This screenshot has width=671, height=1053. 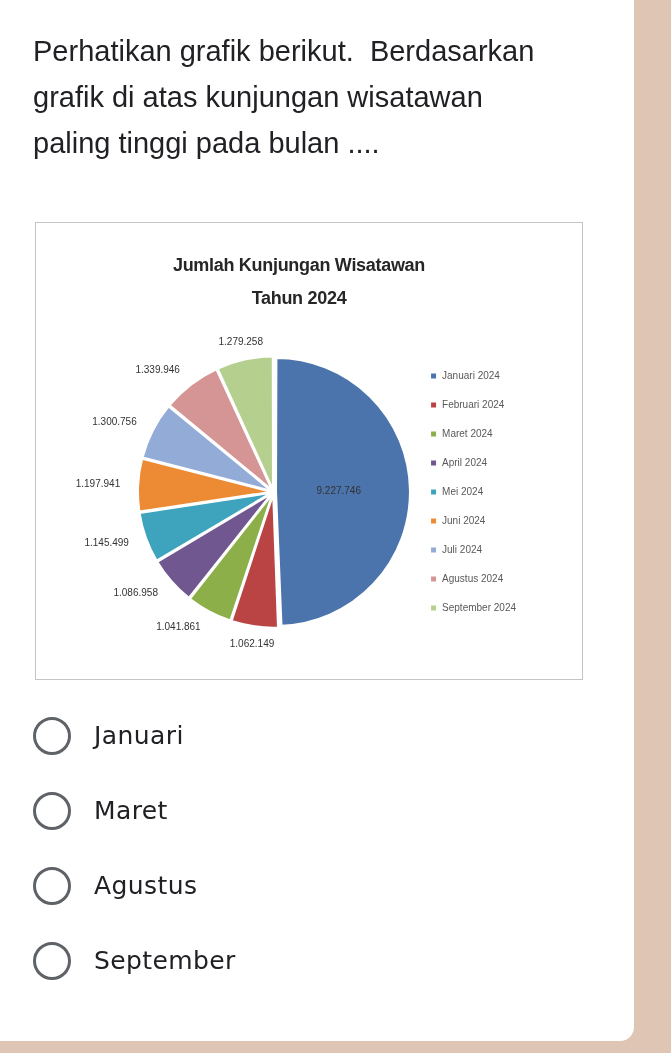 What do you see at coordinates (479, 607) in the screenshot?
I see `legend-label: September 2024` at bounding box center [479, 607].